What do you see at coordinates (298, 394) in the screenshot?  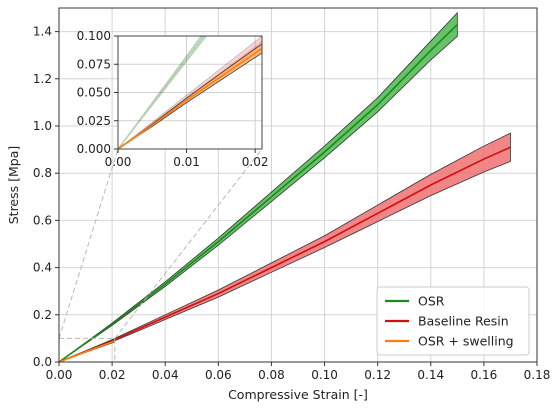 I see `x-axis-label: Compressive Strain [-]` at bounding box center [298, 394].